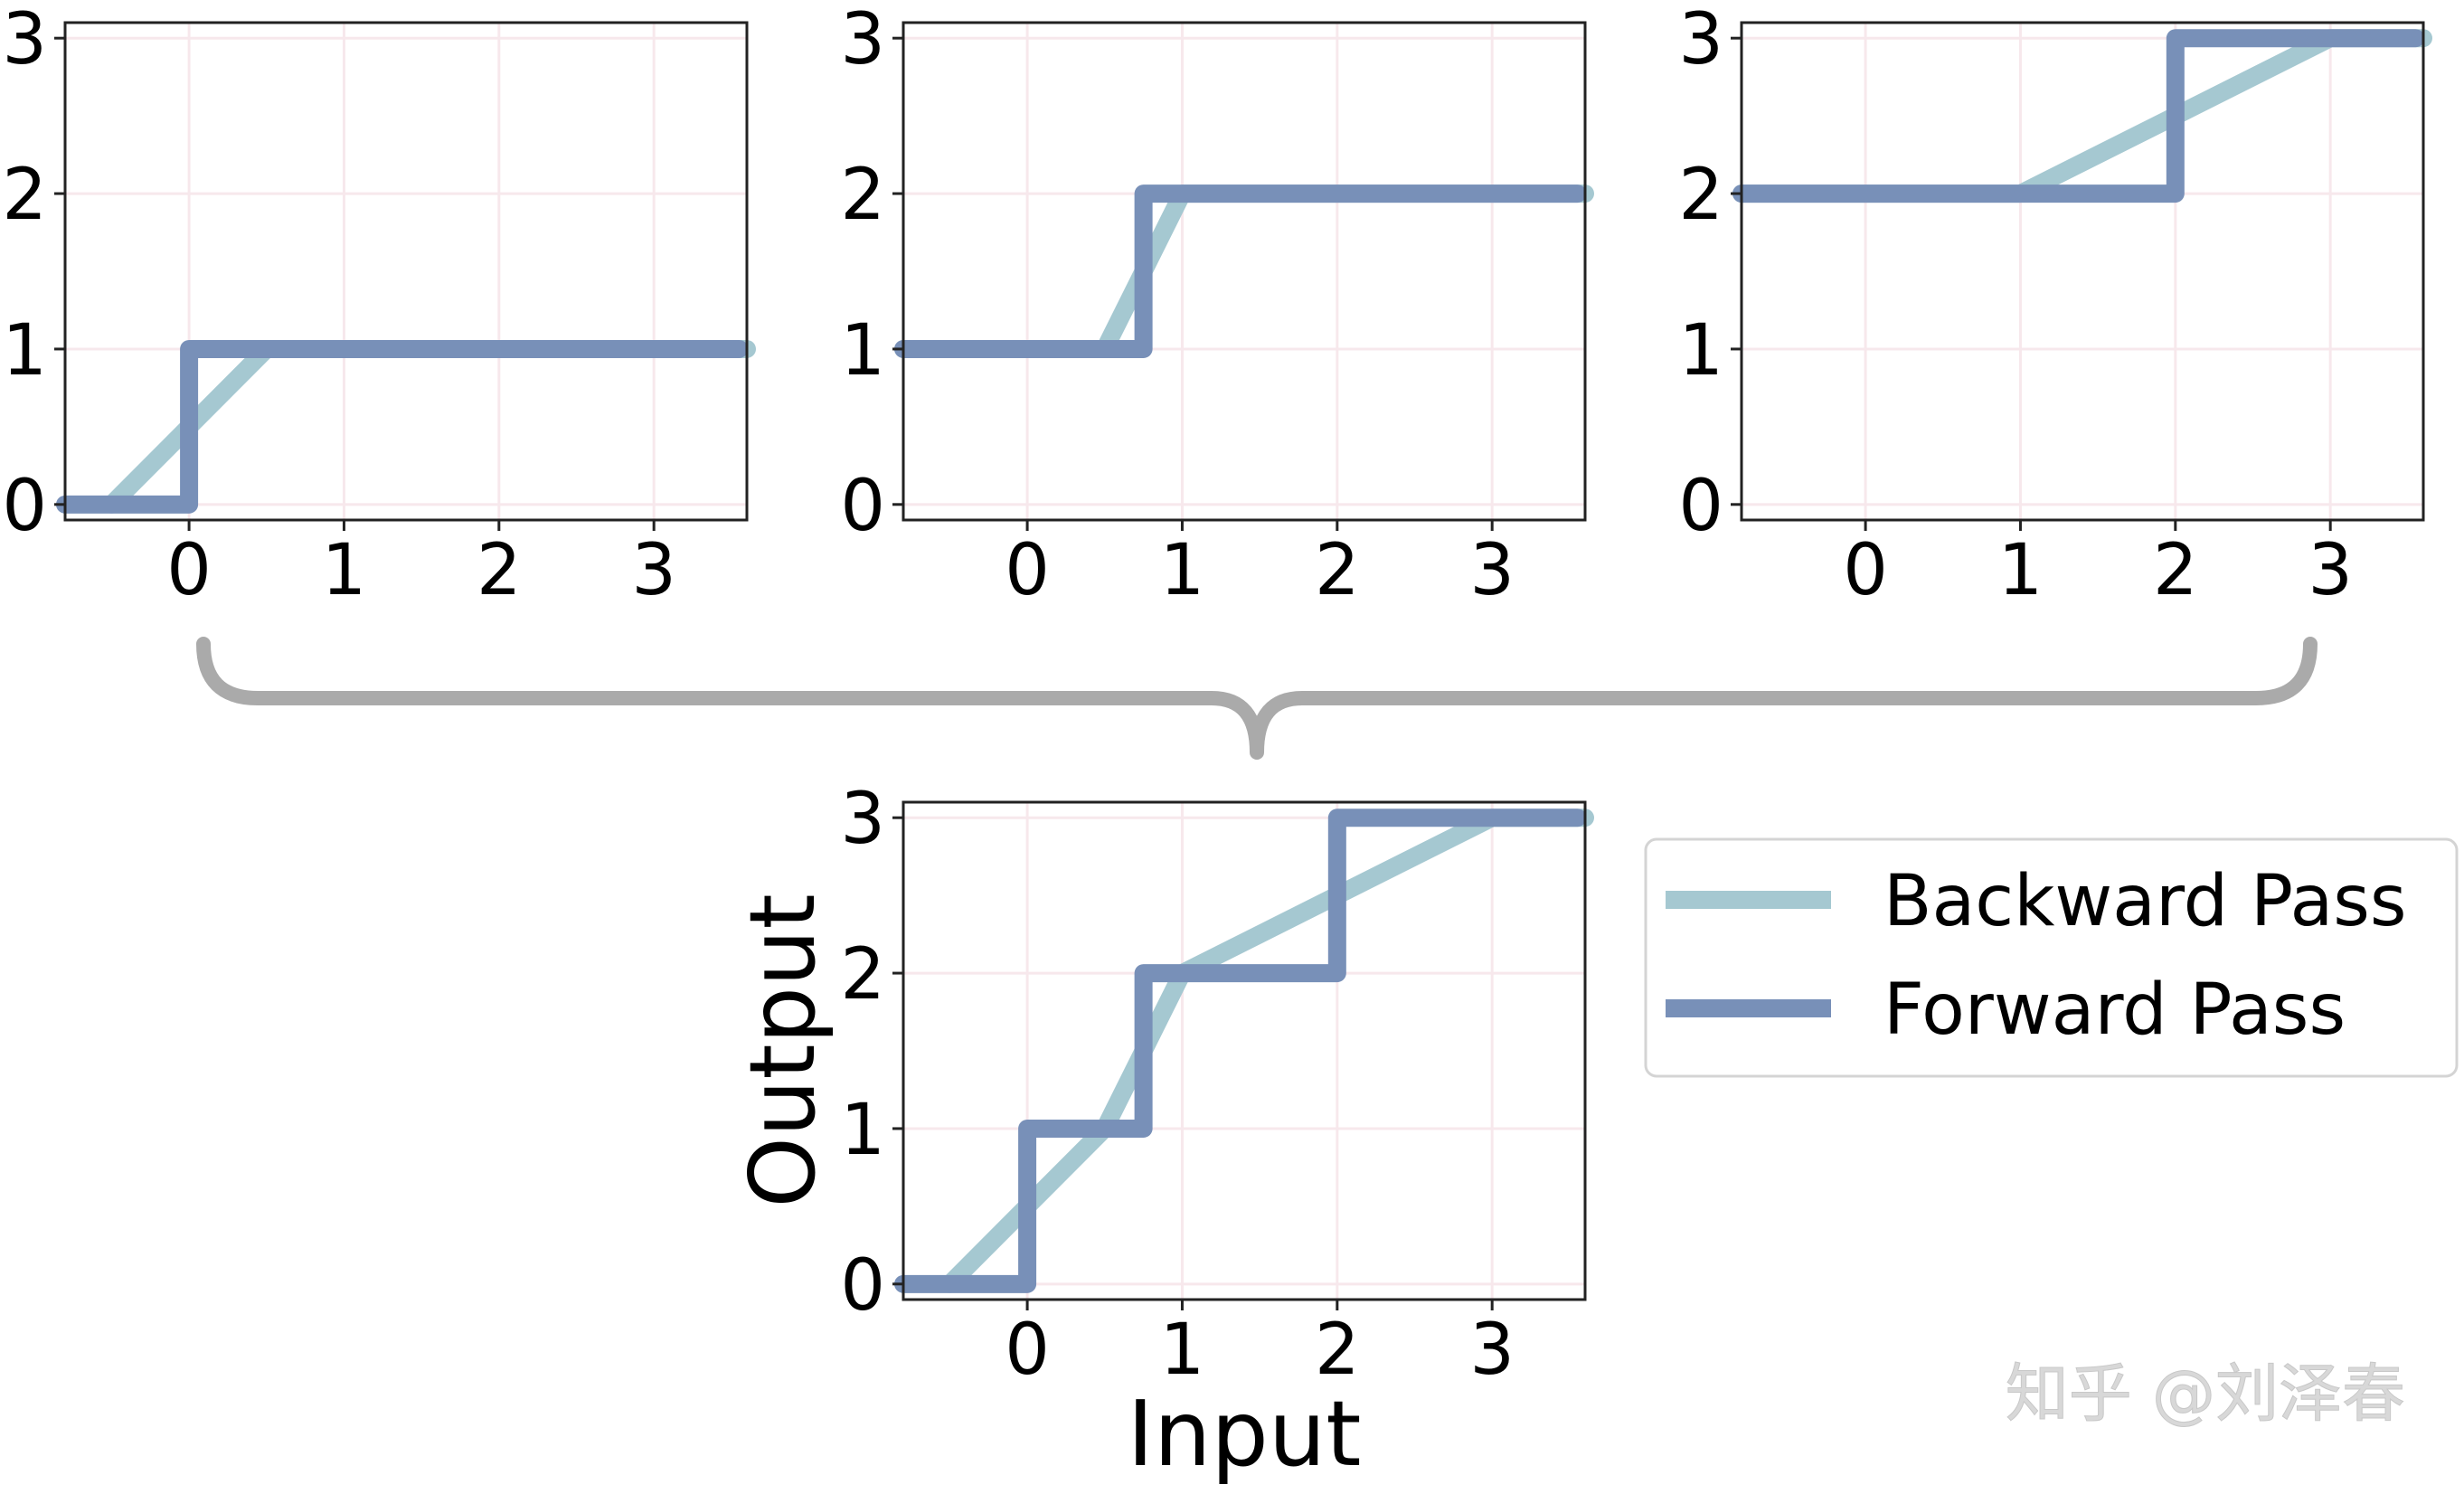 The width and height of the screenshot is (2464, 1494). Describe the element at coordinates (1245, 1434) in the screenshot. I see `x-axis-label: Input` at that location.